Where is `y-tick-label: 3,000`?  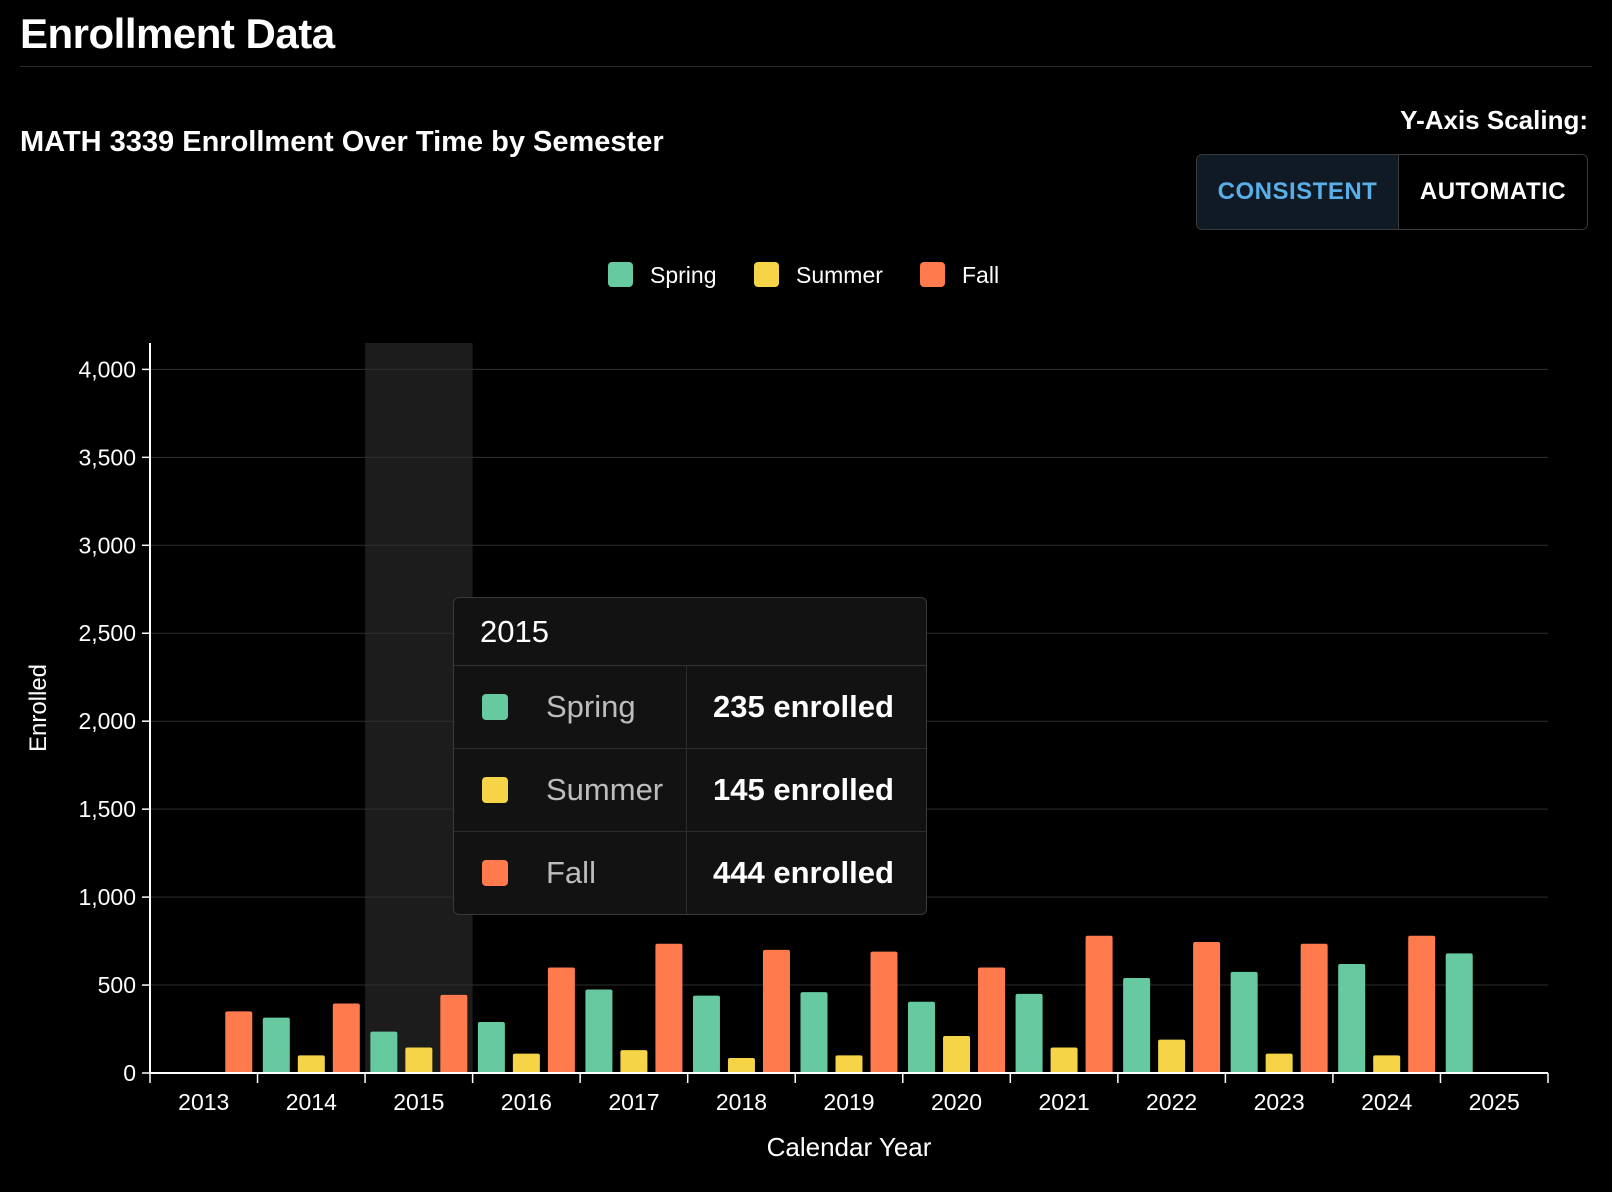
y-tick-label: 3,000 is located at coordinates (107, 545).